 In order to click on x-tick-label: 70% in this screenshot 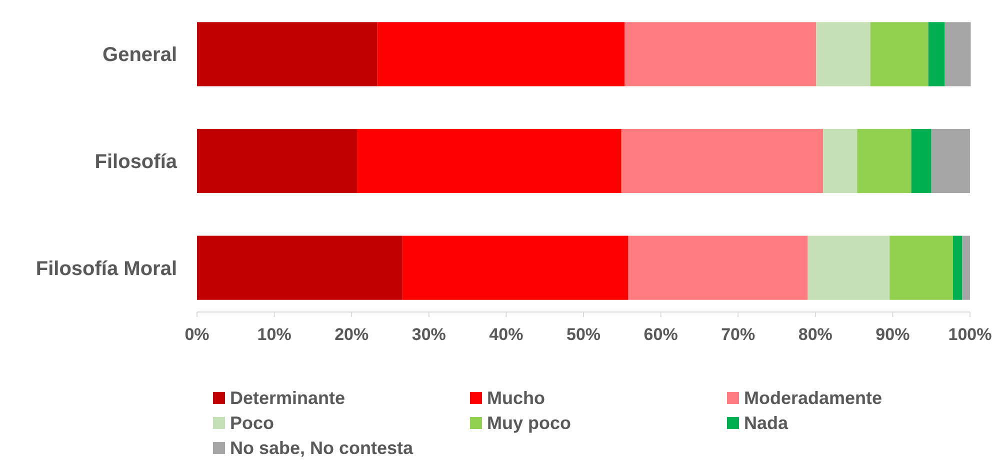, I will do `click(738, 334)`.